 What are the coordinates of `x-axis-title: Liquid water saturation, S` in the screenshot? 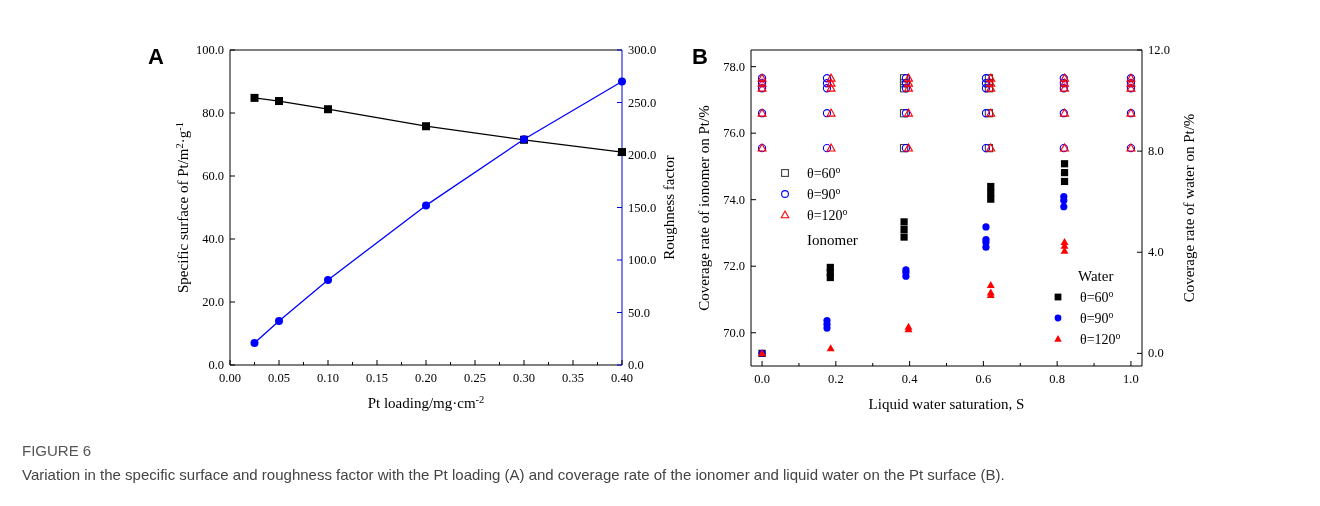 It's located at (946, 404).